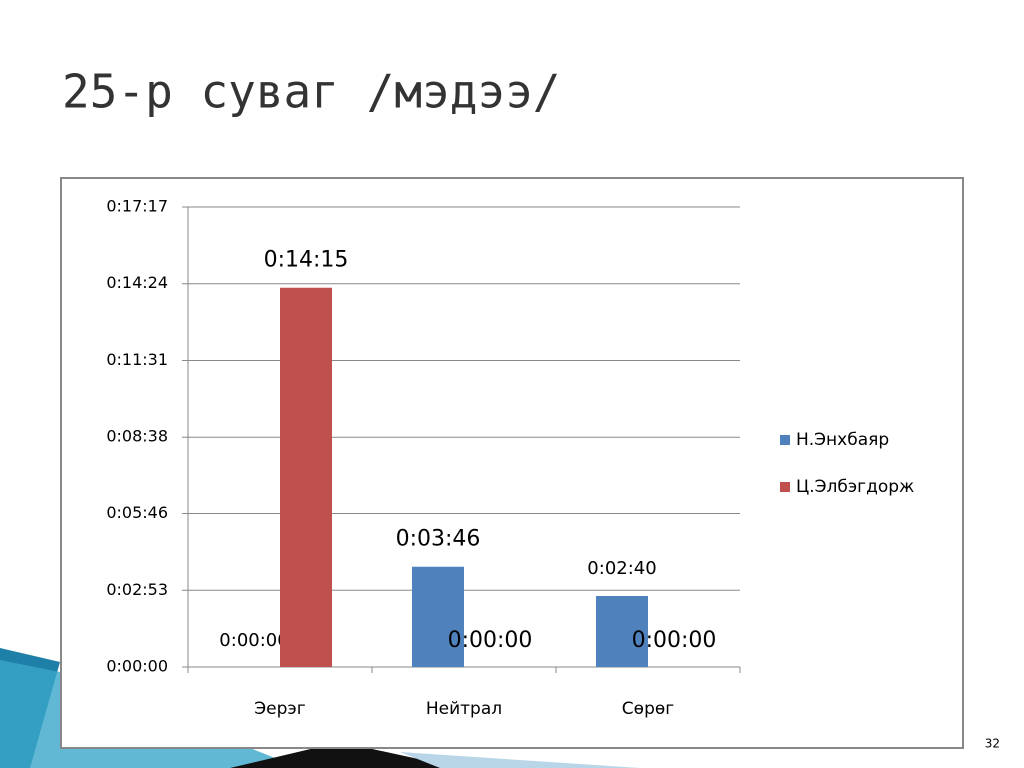 The image size is (1024, 768). What do you see at coordinates (855, 487) in the screenshot?
I see `legend-label: Ц.Элбэгдорж` at bounding box center [855, 487].